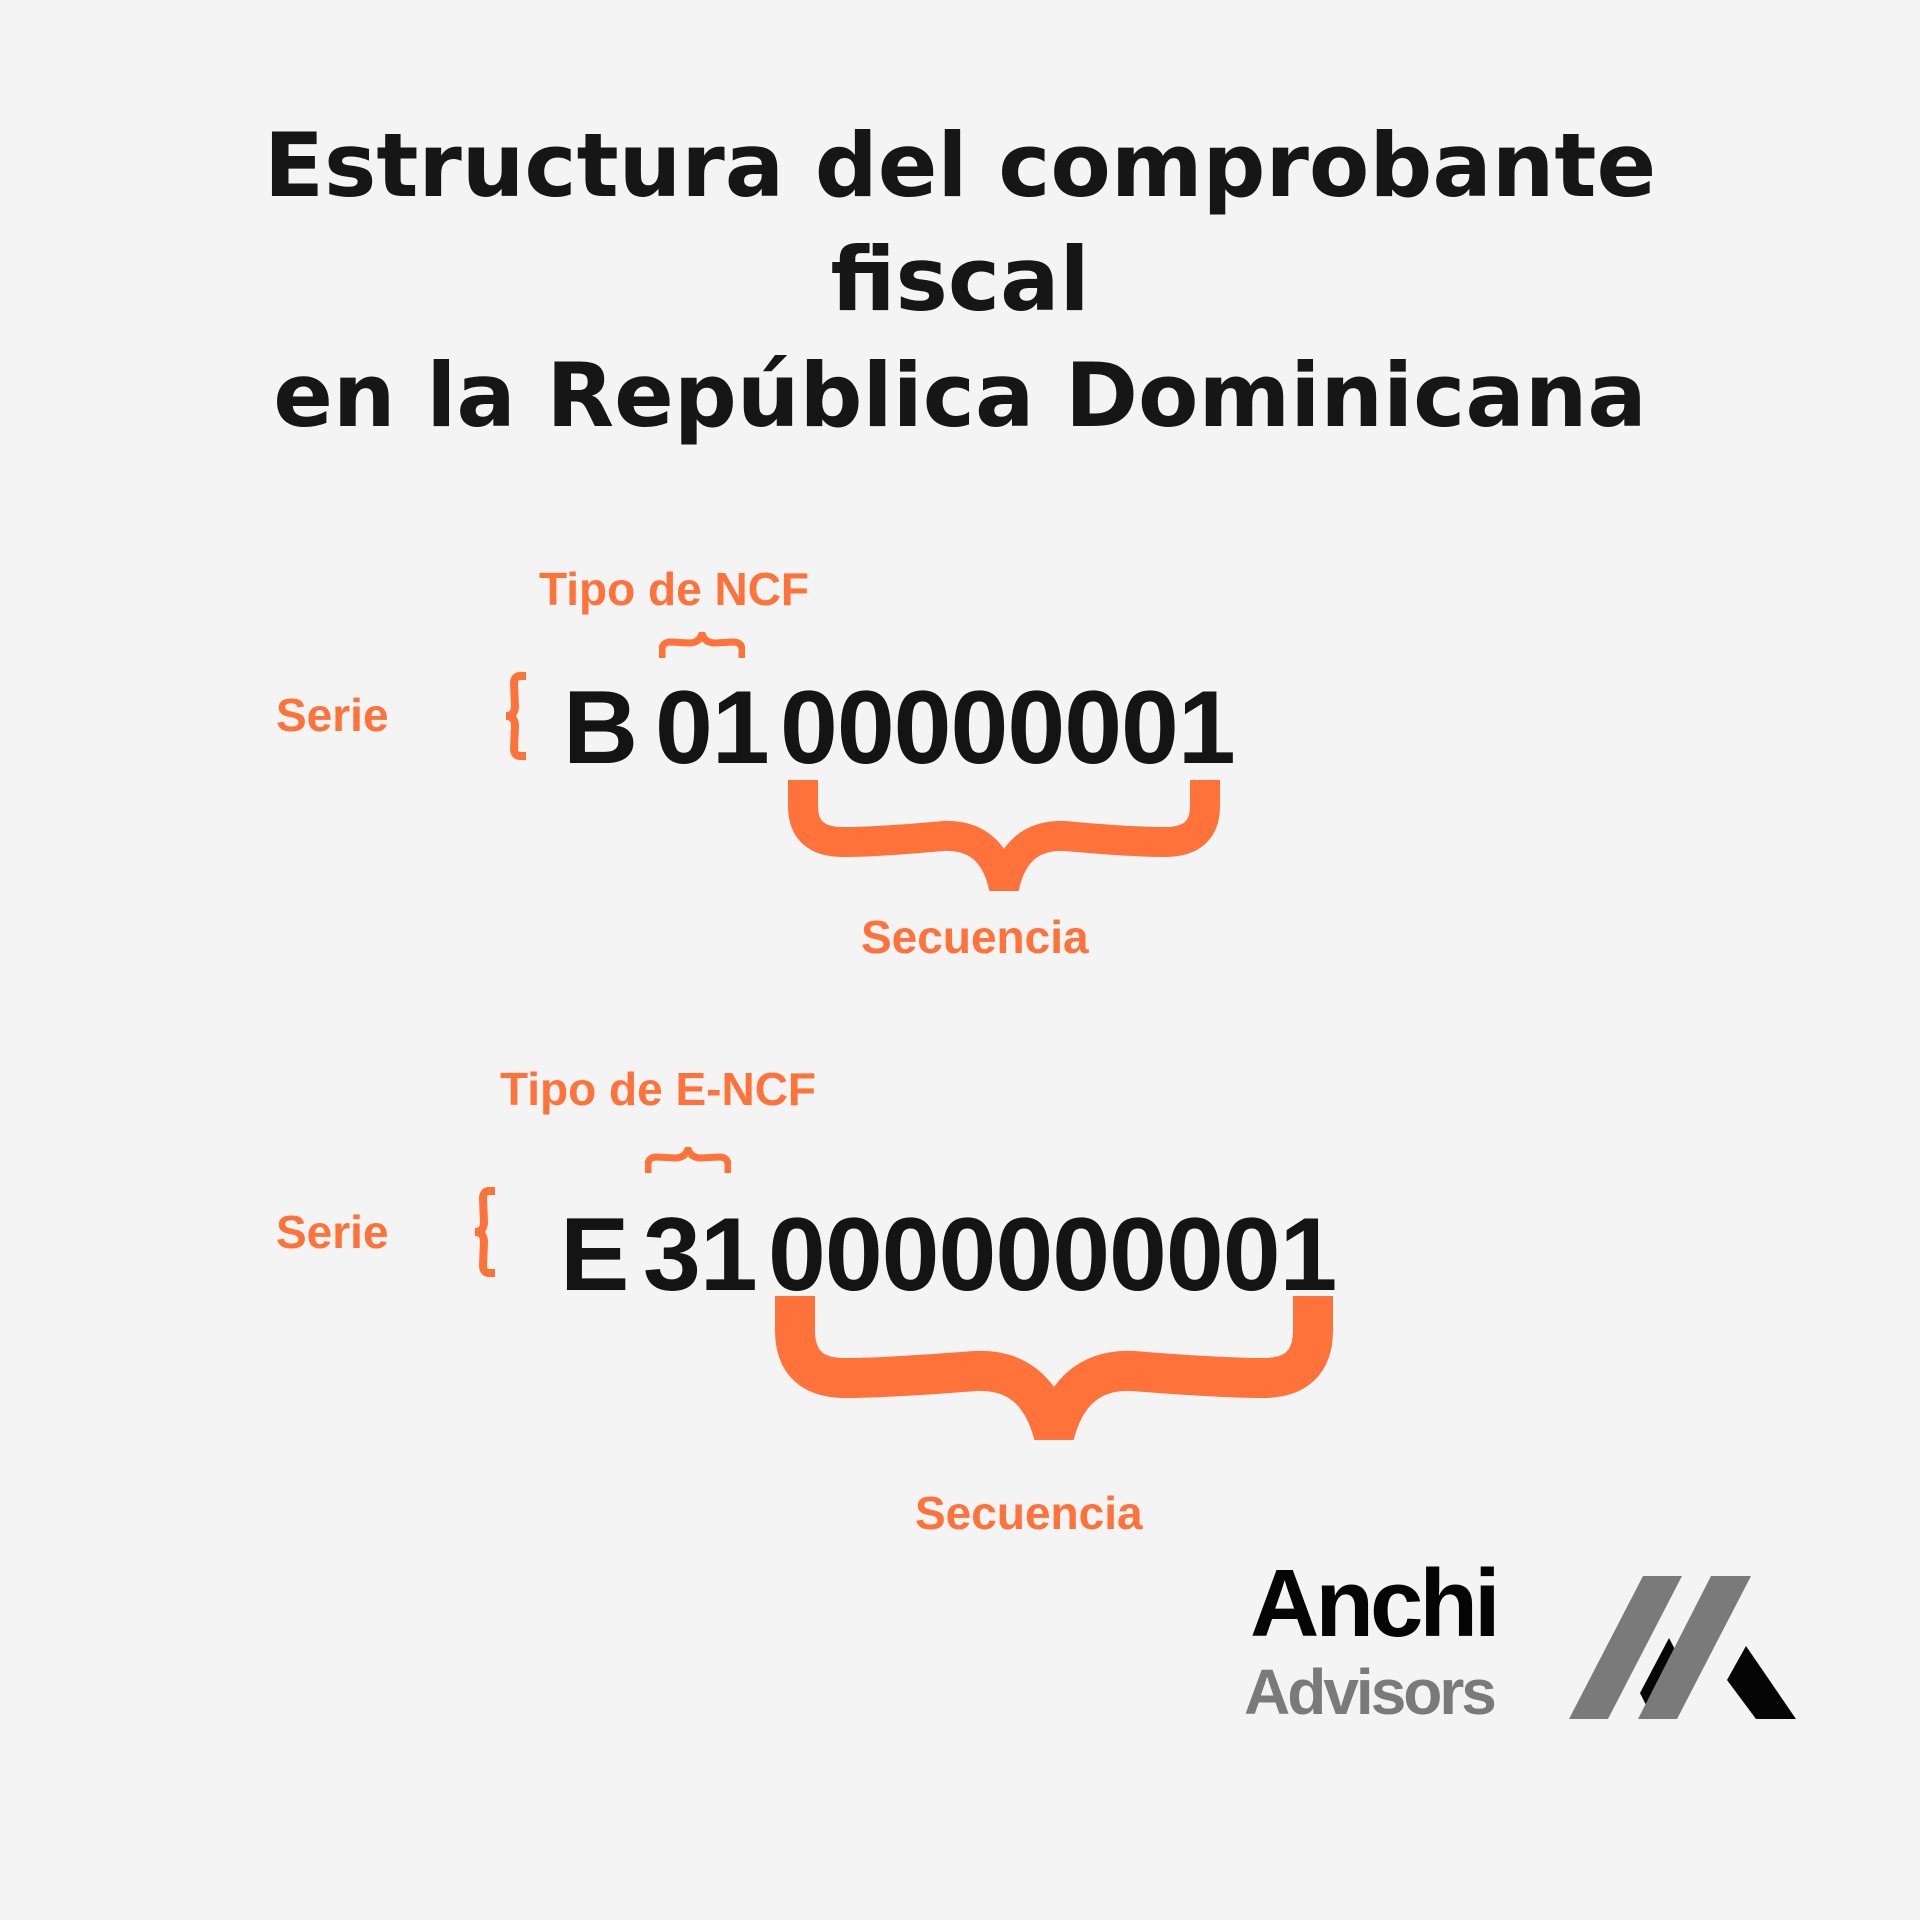 The image size is (1920, 1920). I want to click on tipo-ncf-label: Tipo de NCF, so click(674, 589).